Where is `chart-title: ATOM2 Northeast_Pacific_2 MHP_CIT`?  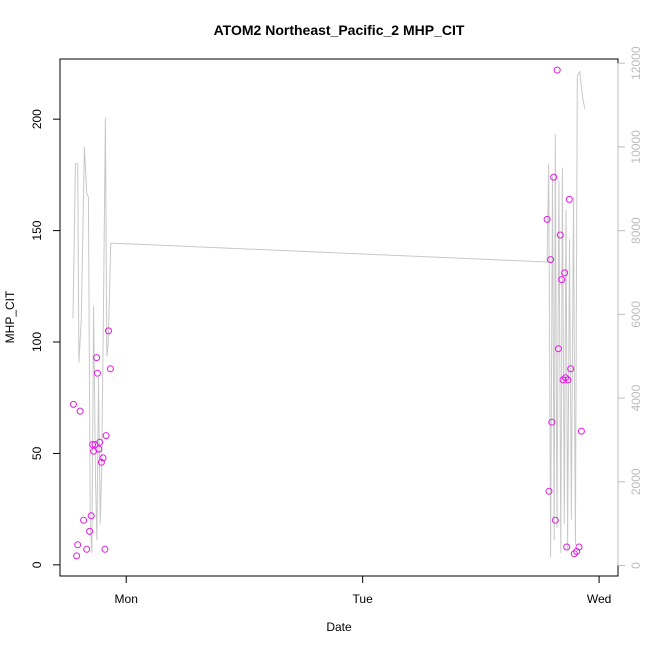 chart-title: ATOM2 Northeast_Pacific_2 MHP_CIT is located at coordinates (339, 30).